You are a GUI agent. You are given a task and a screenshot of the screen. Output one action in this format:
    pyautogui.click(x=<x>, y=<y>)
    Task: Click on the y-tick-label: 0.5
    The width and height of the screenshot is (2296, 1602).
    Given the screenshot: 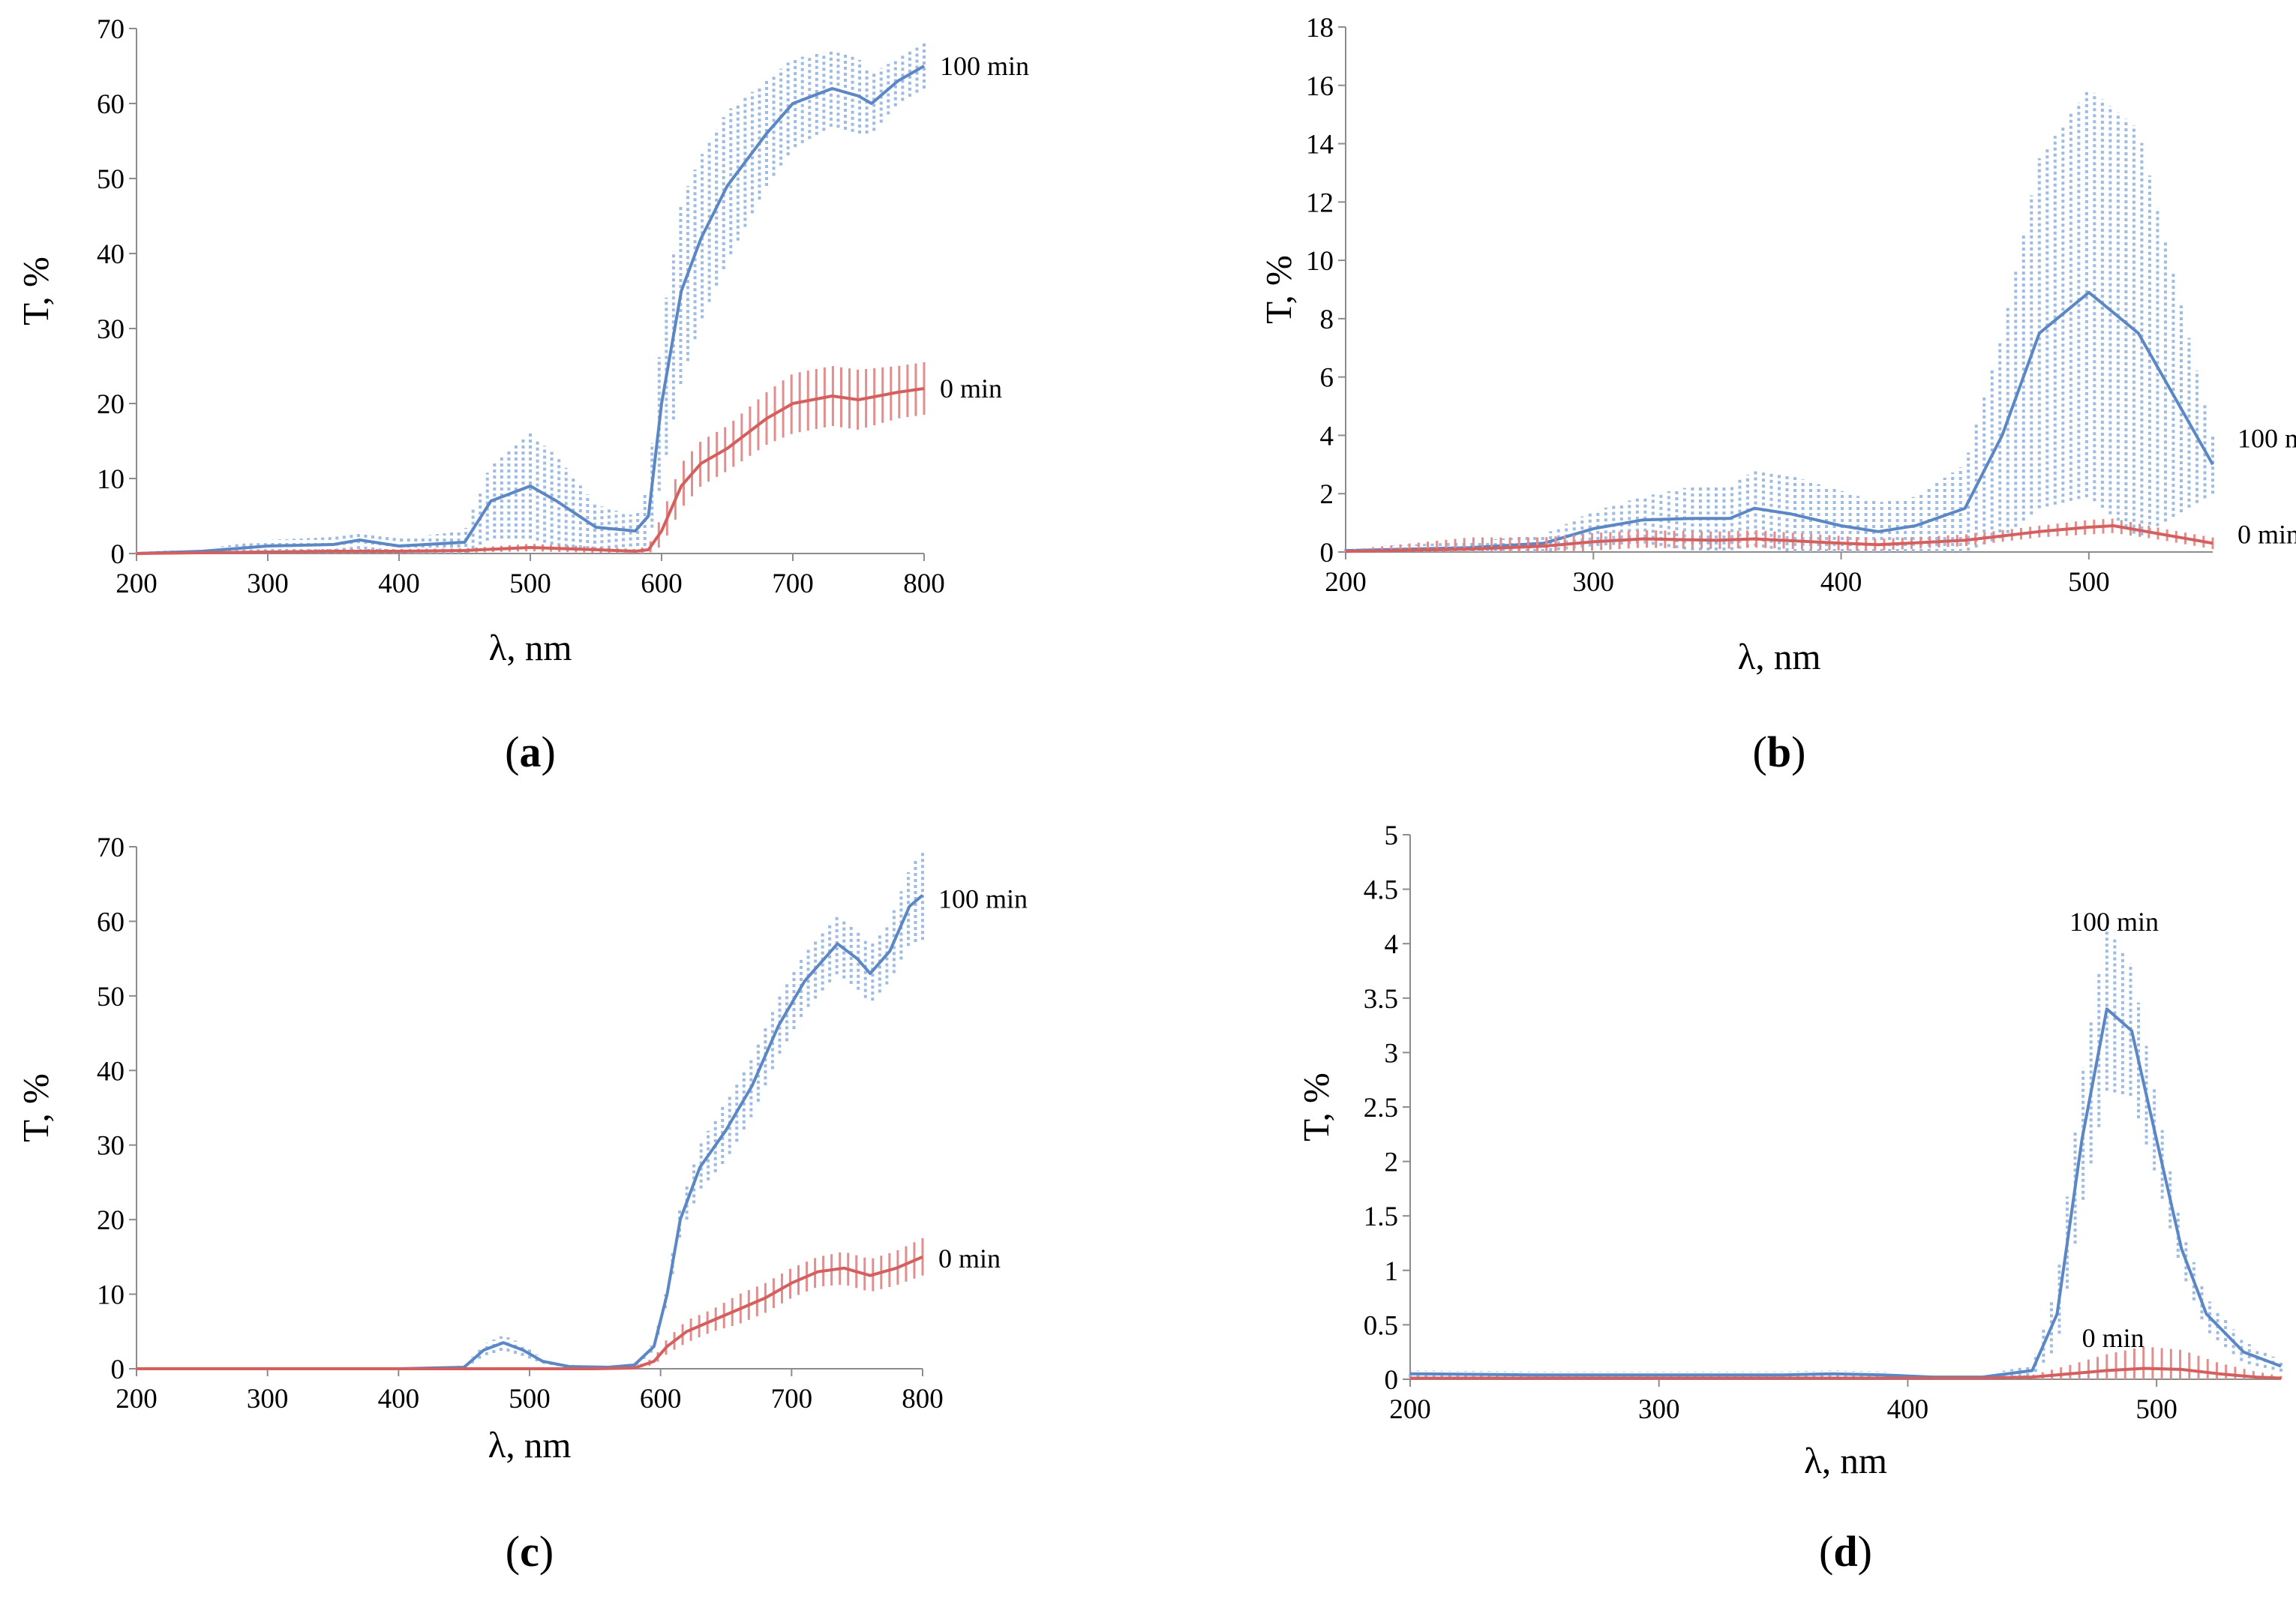 What is the action you would take?
    pyautogui.click(x=1381, y=1325)
    